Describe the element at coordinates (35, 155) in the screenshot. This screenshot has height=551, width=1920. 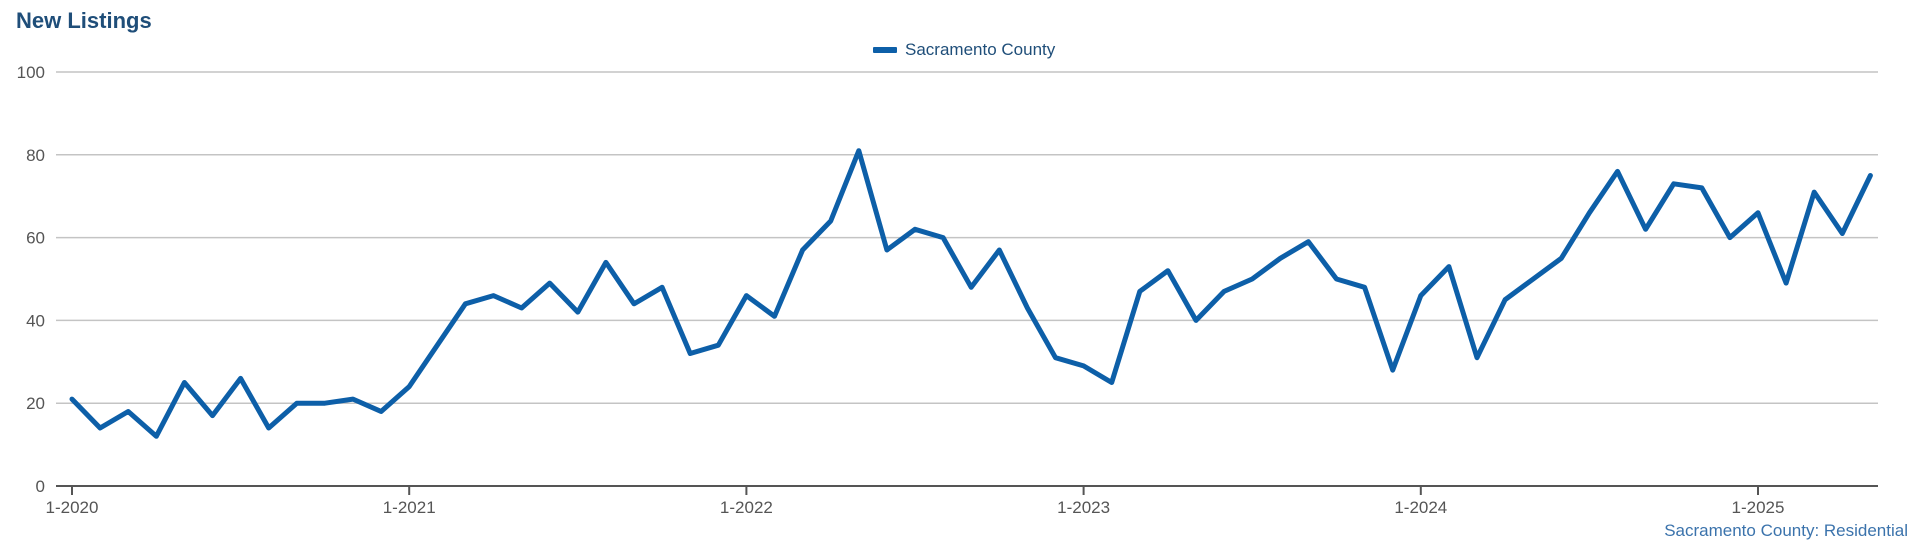
I see `y-tick-label: 80` at that location.